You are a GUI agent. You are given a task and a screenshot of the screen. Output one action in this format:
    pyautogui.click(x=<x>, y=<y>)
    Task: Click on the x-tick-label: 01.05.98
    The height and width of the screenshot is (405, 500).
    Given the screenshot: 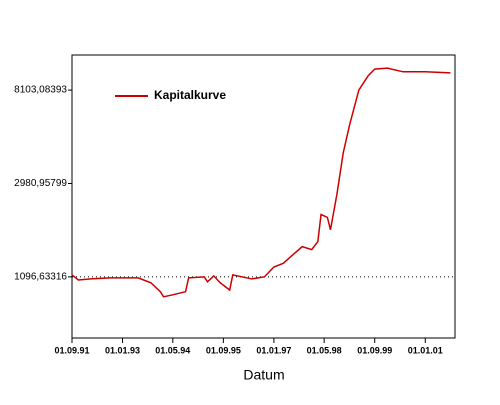 What is the action you would take?
    pyautogui.click(x=324, y=350)
    